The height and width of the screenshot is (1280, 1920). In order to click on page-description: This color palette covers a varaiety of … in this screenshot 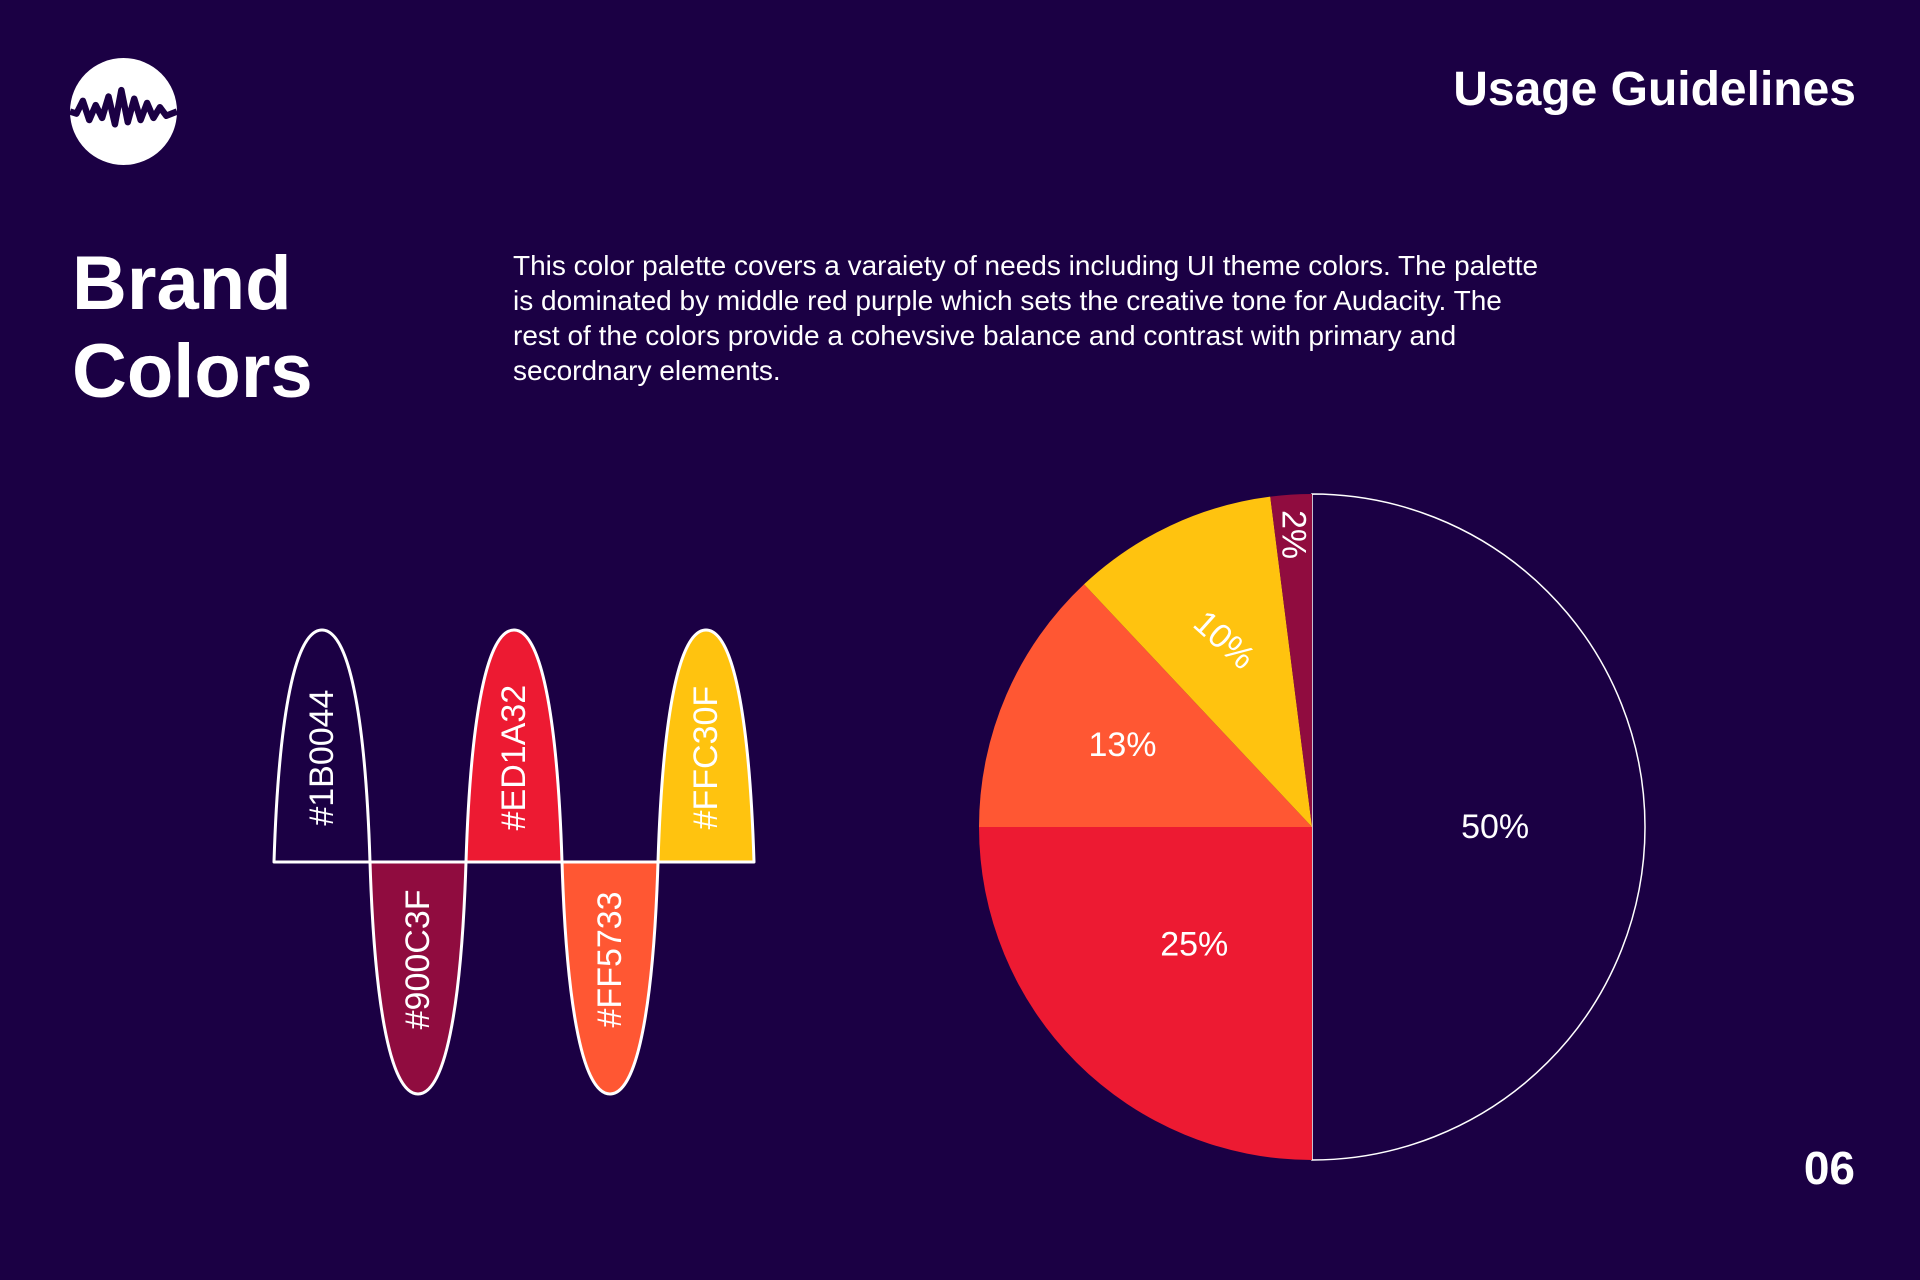, I will do `click(1026, 318)`.